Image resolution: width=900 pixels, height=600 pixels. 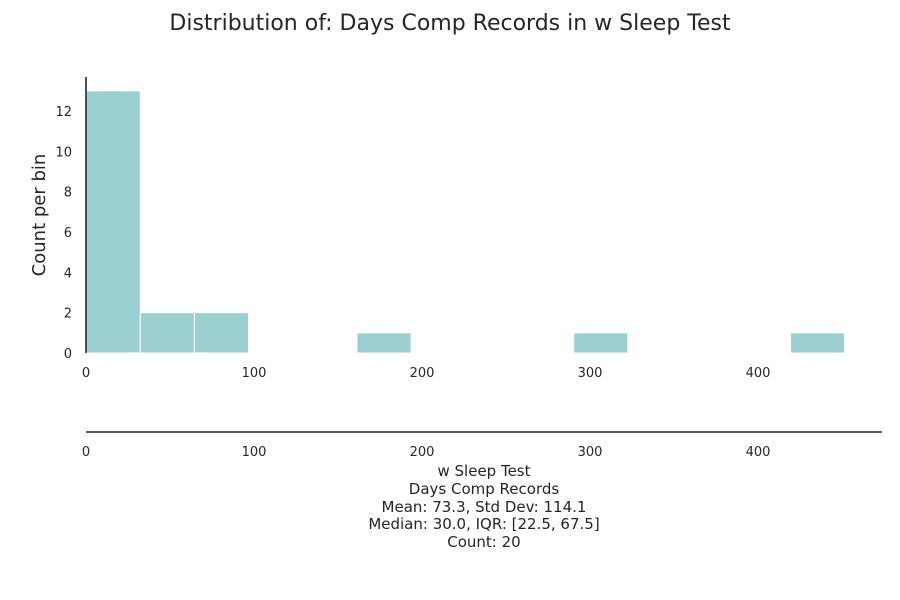 I want to click on summary-group: w Sleep Test, so click(x=483, y=471).